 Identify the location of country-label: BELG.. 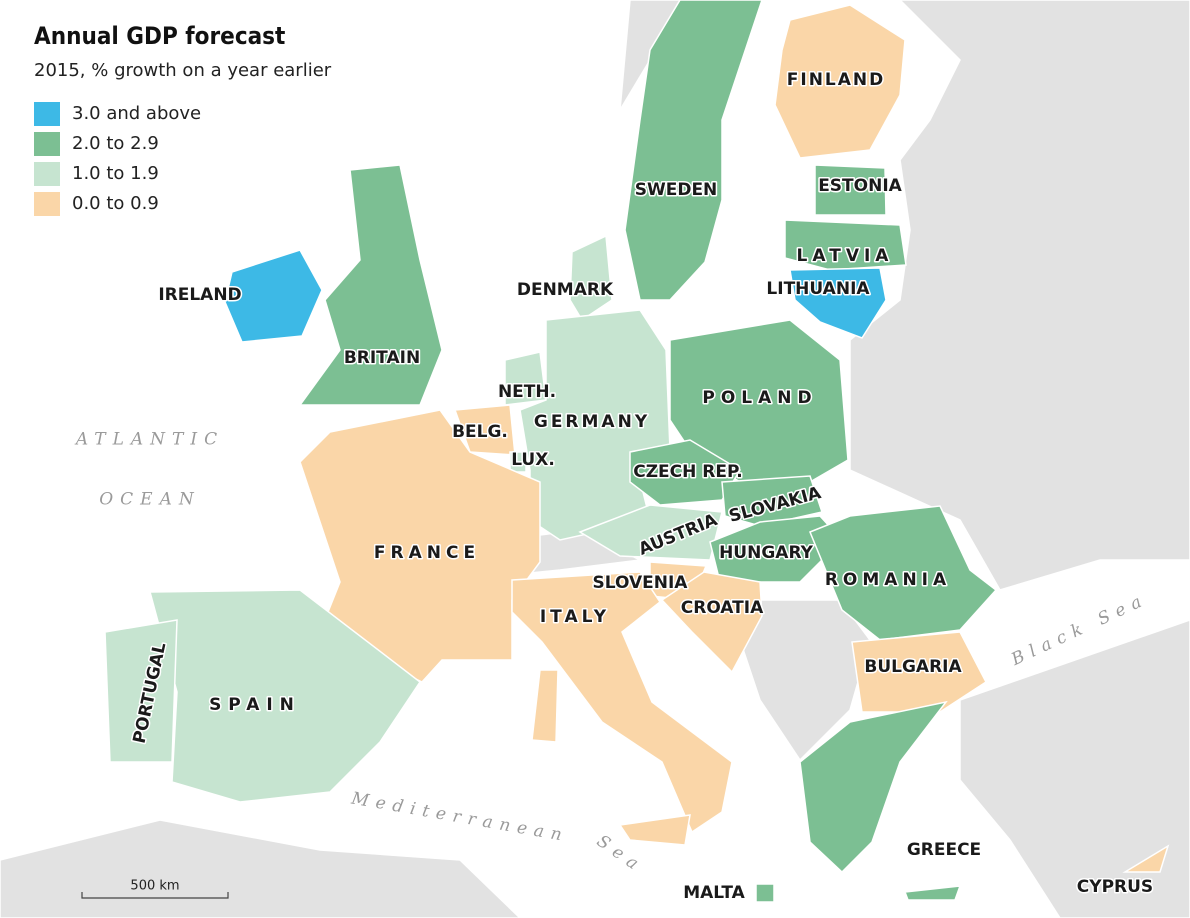
(480, 432).